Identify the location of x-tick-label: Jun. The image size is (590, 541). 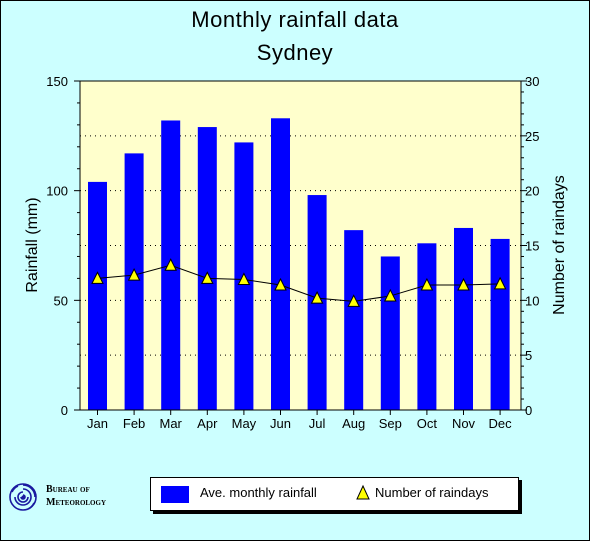
(280, 423).